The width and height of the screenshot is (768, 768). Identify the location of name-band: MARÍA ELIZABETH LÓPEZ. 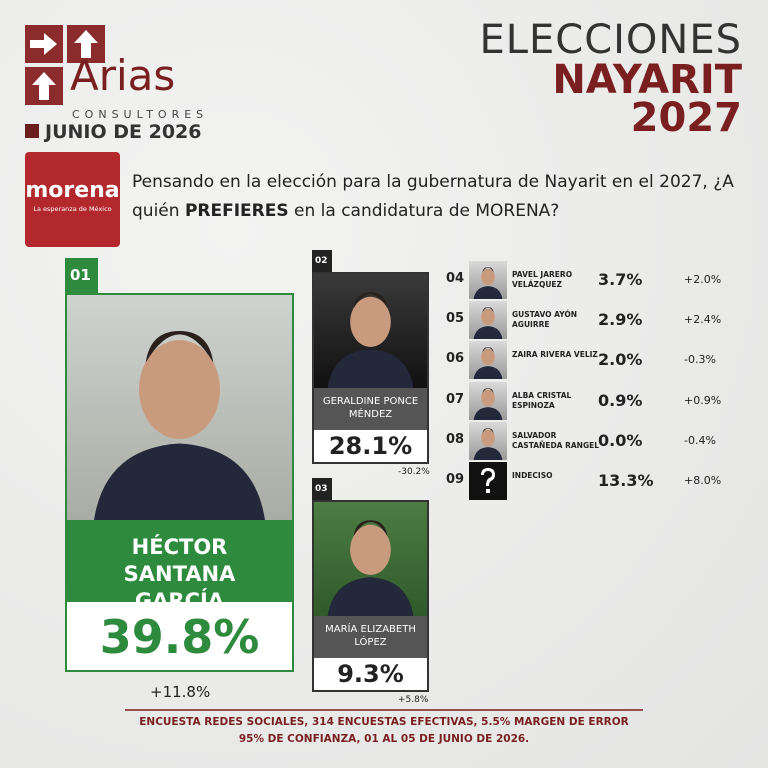
(370, 637).